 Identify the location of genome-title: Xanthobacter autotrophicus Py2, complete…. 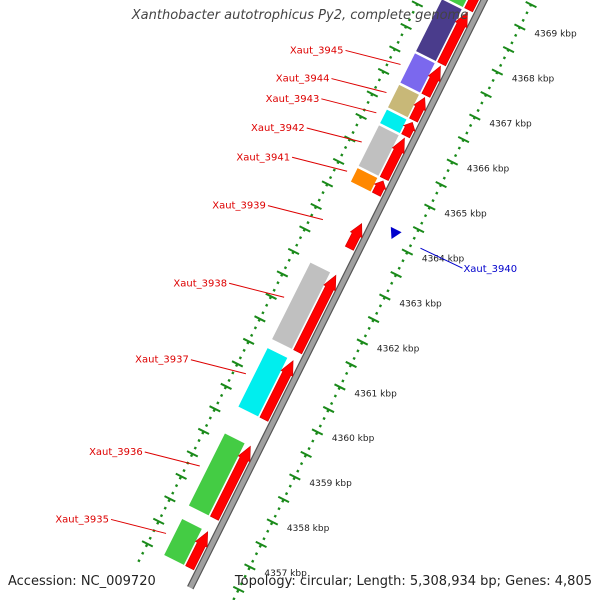
(300, 15).